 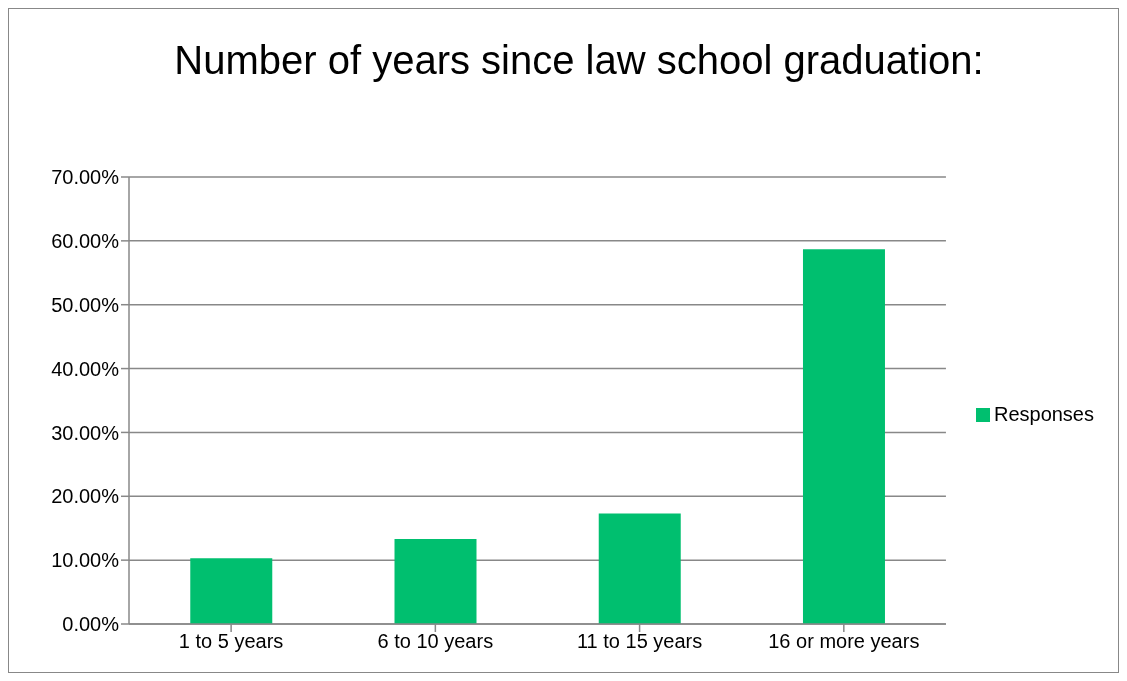 I want to click on y-tick-label: 30.00%, so click(x=85, y=432).